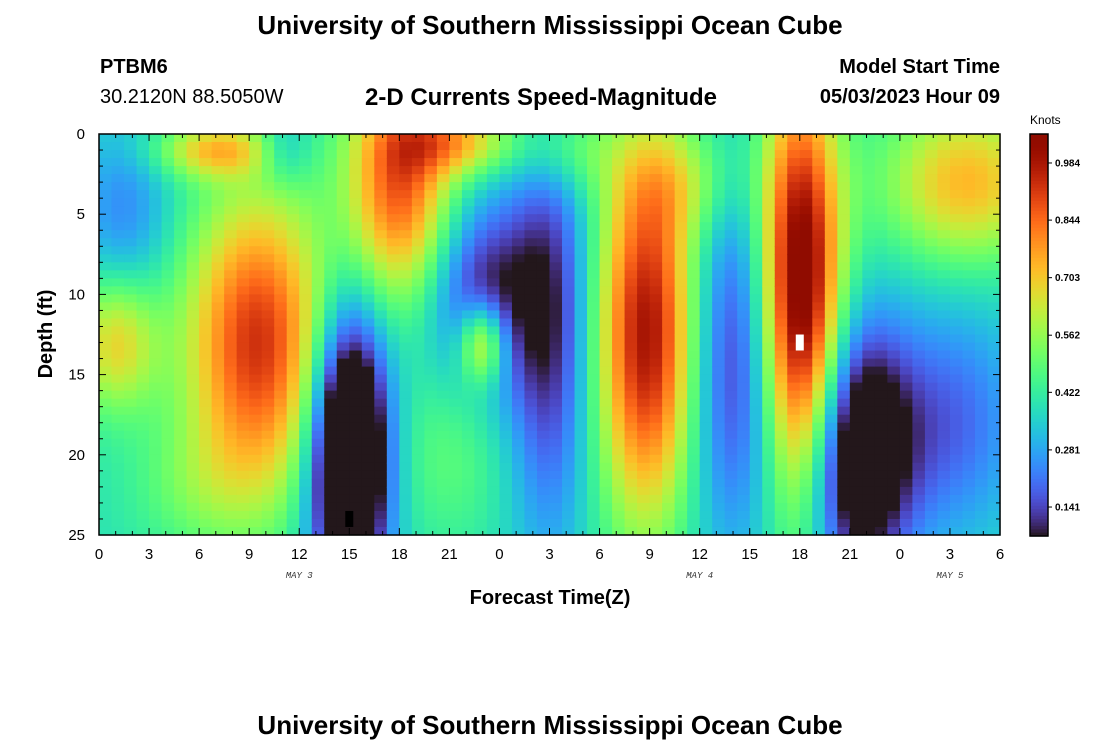 The image size is (1100, 750). Describe the element at coordinates (99, 554) in the screenshot. I see `x-tick-label: 0` at that location.